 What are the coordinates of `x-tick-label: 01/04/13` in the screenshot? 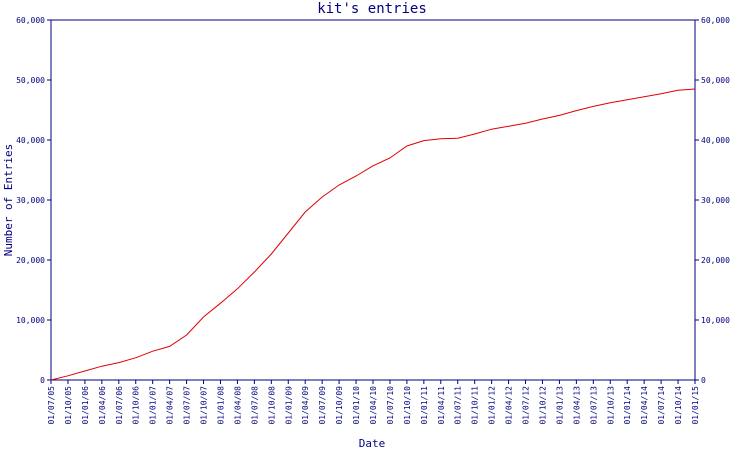 It's located at (576, 405).